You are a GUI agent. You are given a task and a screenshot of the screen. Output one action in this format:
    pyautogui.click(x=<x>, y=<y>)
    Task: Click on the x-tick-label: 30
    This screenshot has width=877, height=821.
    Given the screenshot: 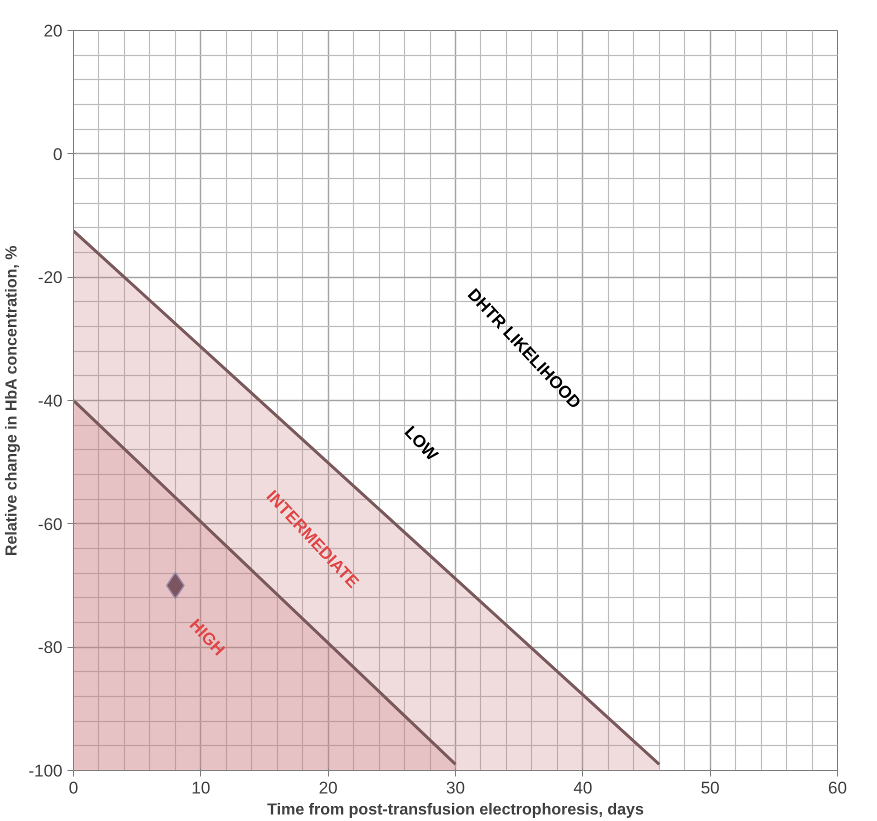 What is the action you would take?
    pyautogui.click(x=455, y=788)
    